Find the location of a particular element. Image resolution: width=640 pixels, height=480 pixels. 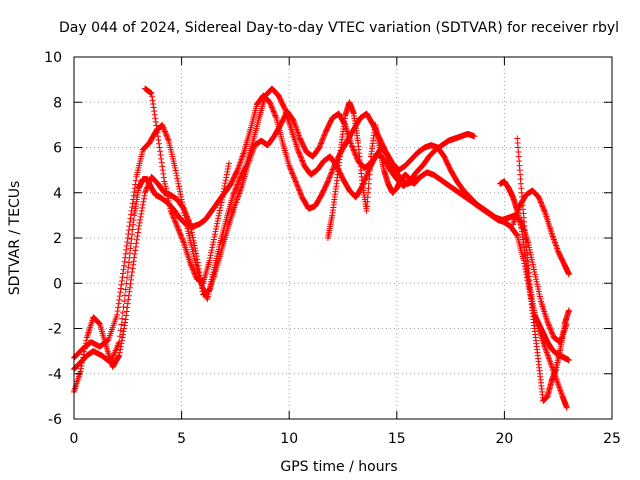

y-tick-label: 0 is located at coordinates (57, 284).